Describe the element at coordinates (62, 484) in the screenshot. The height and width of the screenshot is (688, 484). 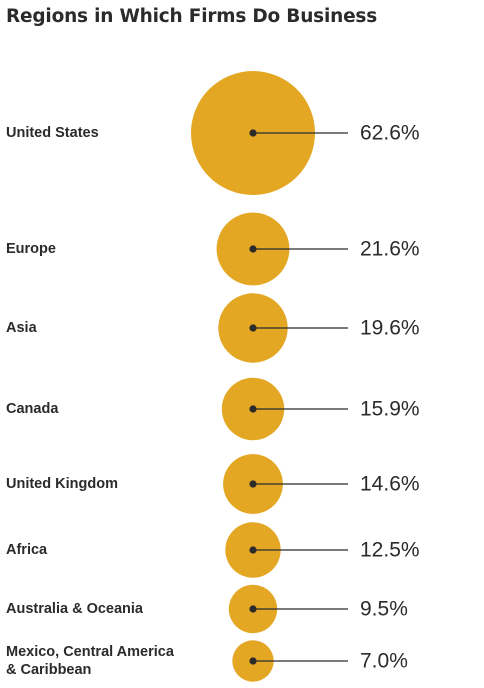
I see `category-label-4: United Kingdom` at that location.